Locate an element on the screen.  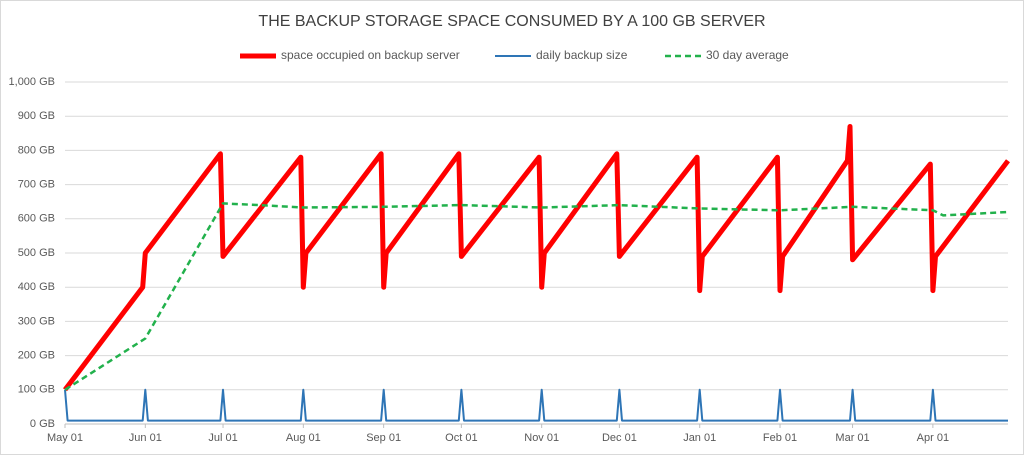
x-tick-label: May 01 is located at coordinates (65, 438).